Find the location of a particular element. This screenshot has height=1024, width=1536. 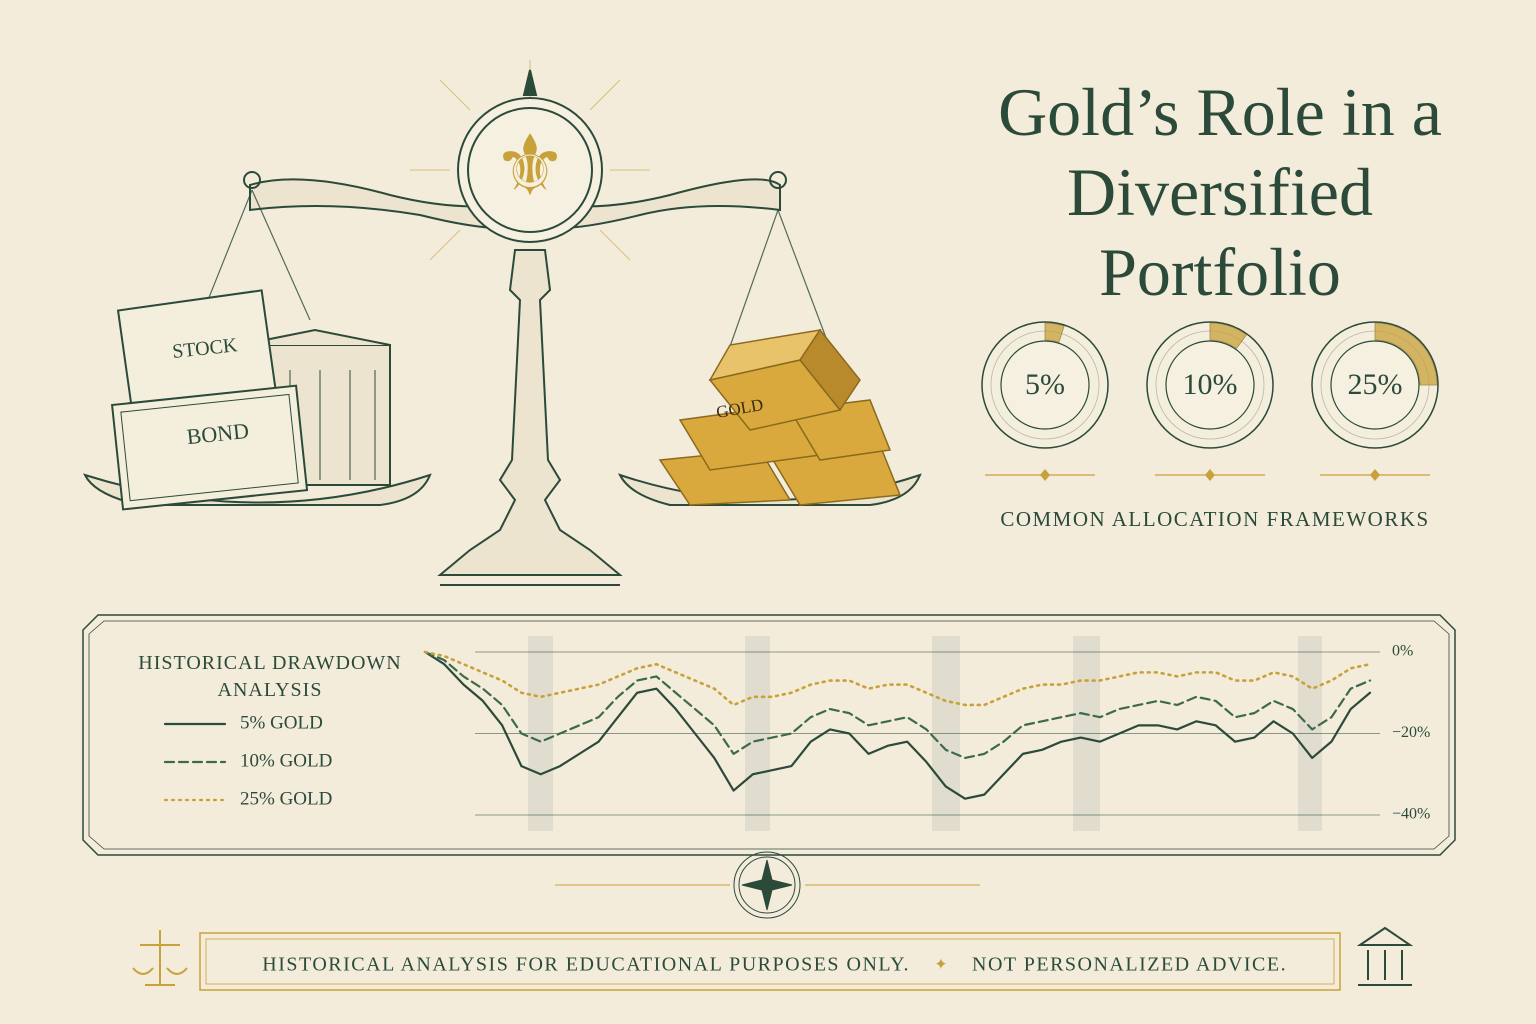

chart-title: HISTORICAL DRAWDOWN ANALYSIS is located at coordinates (270, 676).